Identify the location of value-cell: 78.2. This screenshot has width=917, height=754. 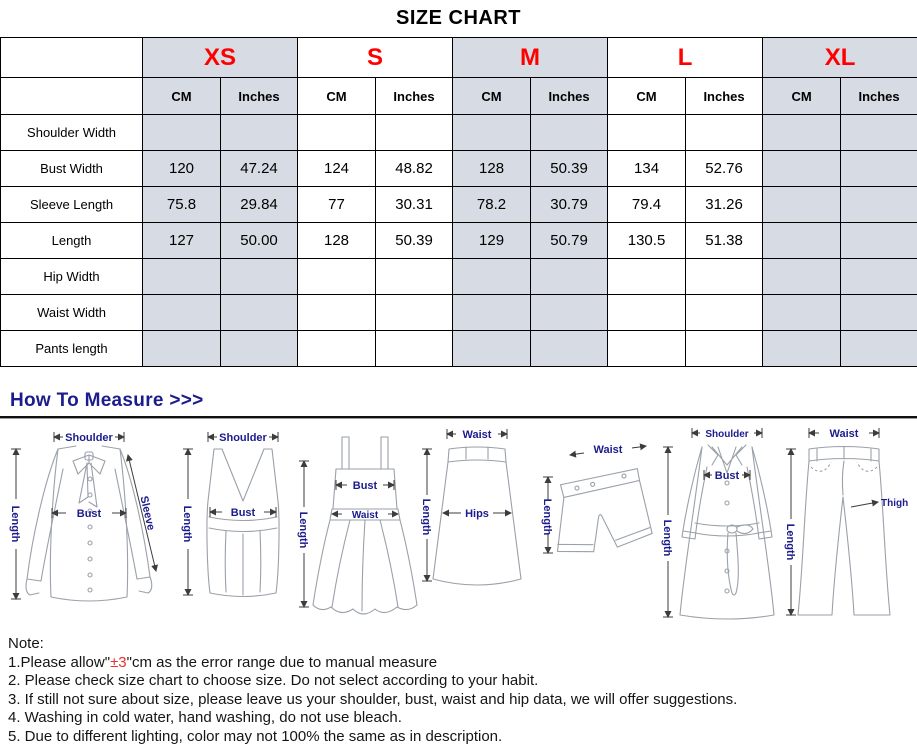
(492, 204).